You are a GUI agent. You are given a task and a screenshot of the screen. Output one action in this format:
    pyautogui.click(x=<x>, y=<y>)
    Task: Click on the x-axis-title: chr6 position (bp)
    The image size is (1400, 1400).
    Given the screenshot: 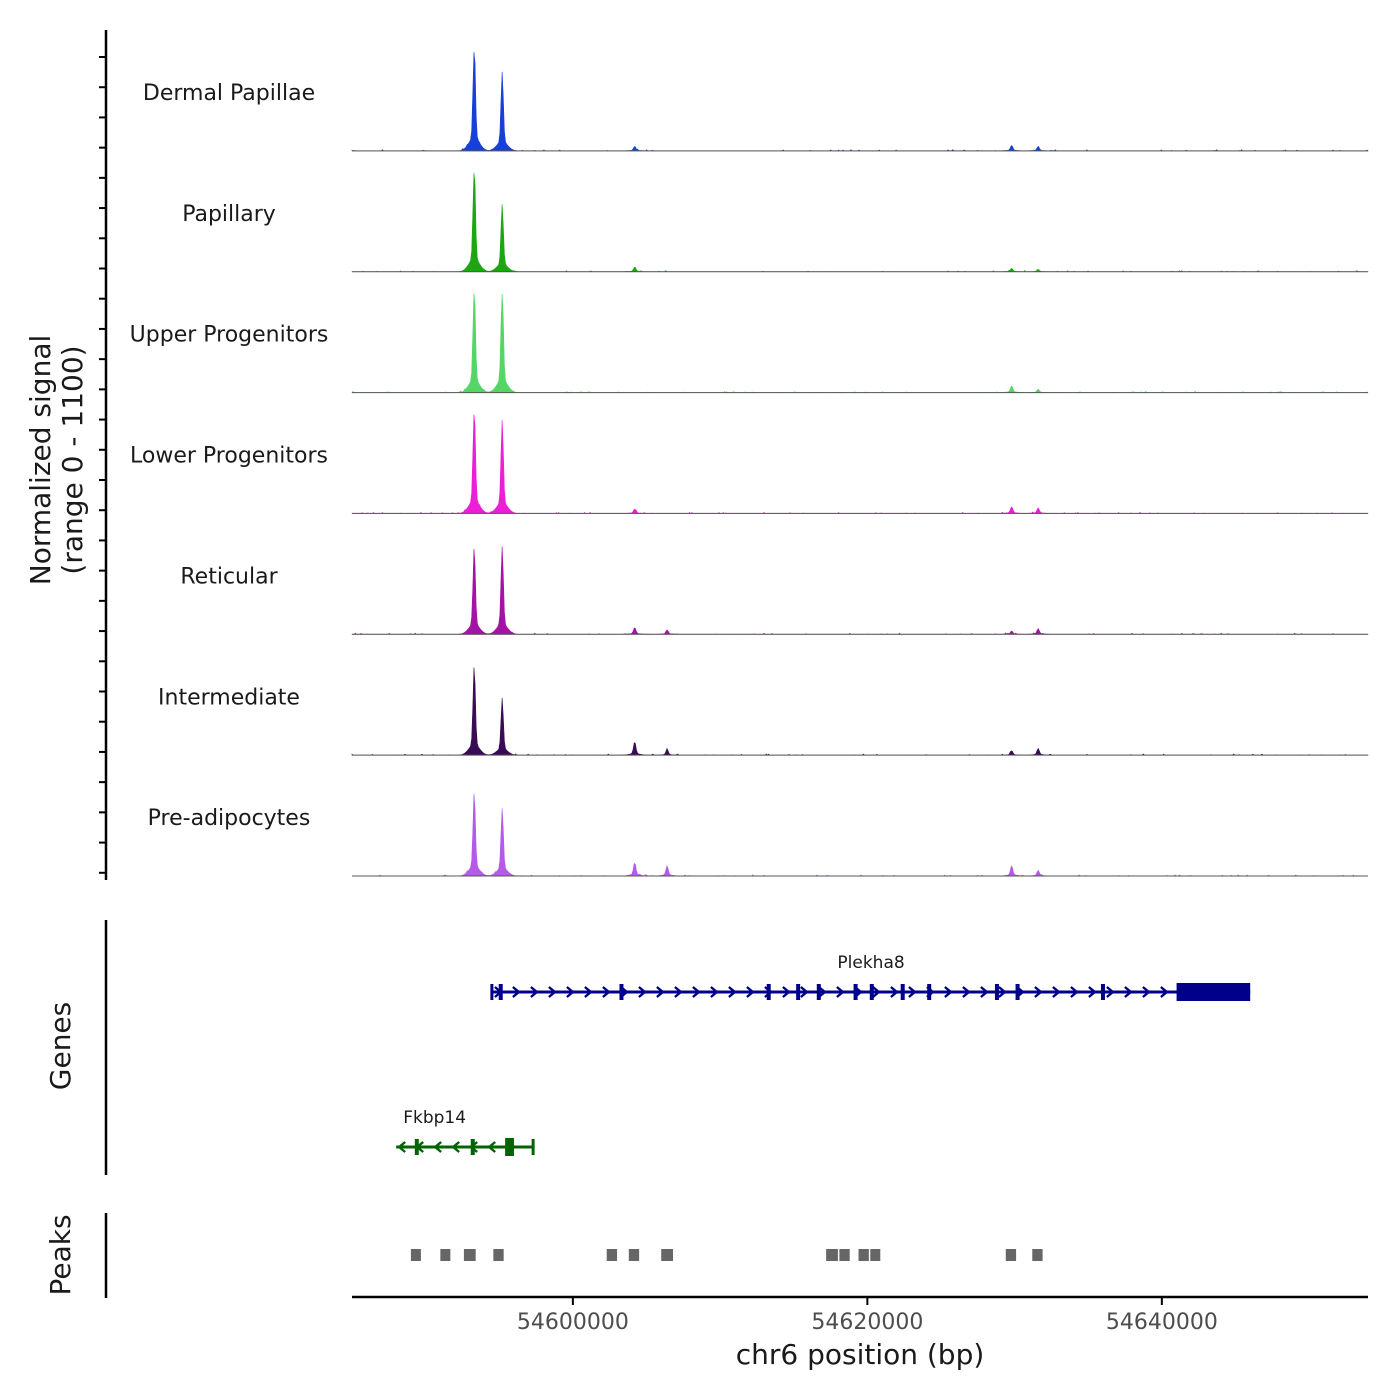 What is the action you would take?
    pyautogui.click(x=860, y=1354)
    